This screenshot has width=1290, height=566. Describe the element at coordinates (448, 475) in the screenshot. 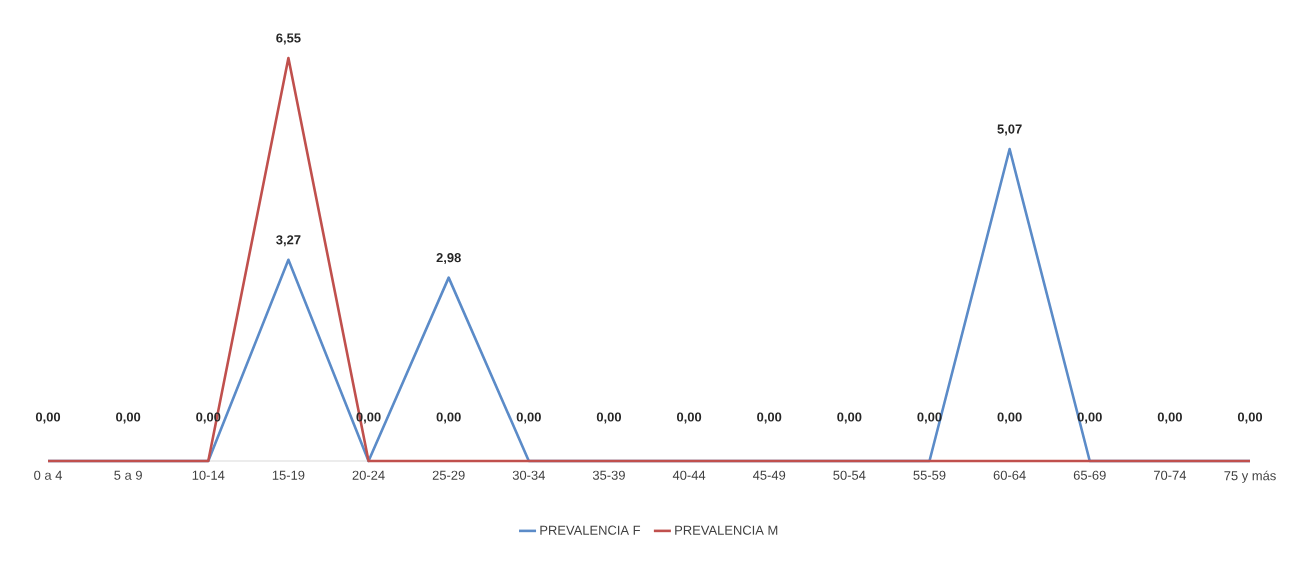

I see `x-tick-label: 25-29` at that location.